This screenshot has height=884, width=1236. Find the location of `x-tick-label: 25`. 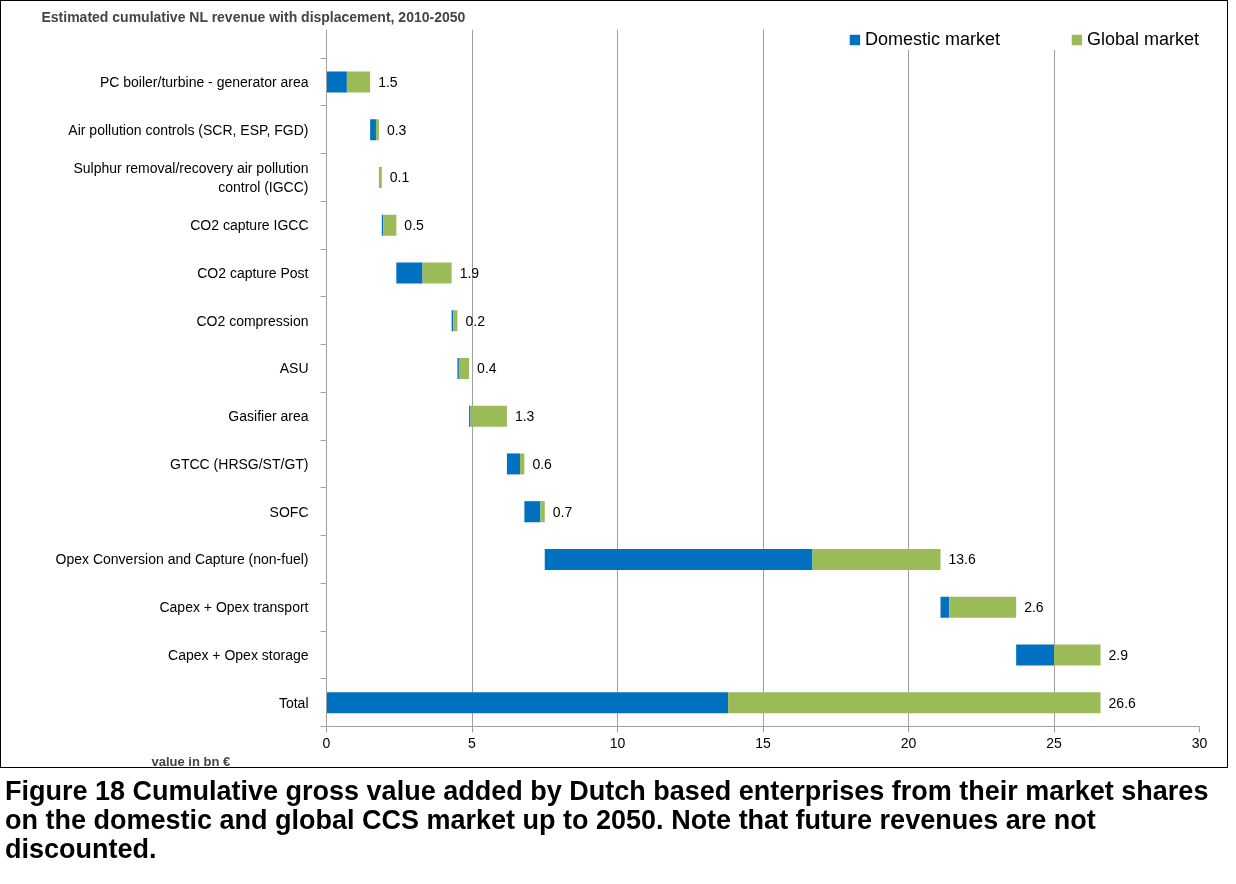

x-tick-label: 25 is located at coordinates (1054, 742).